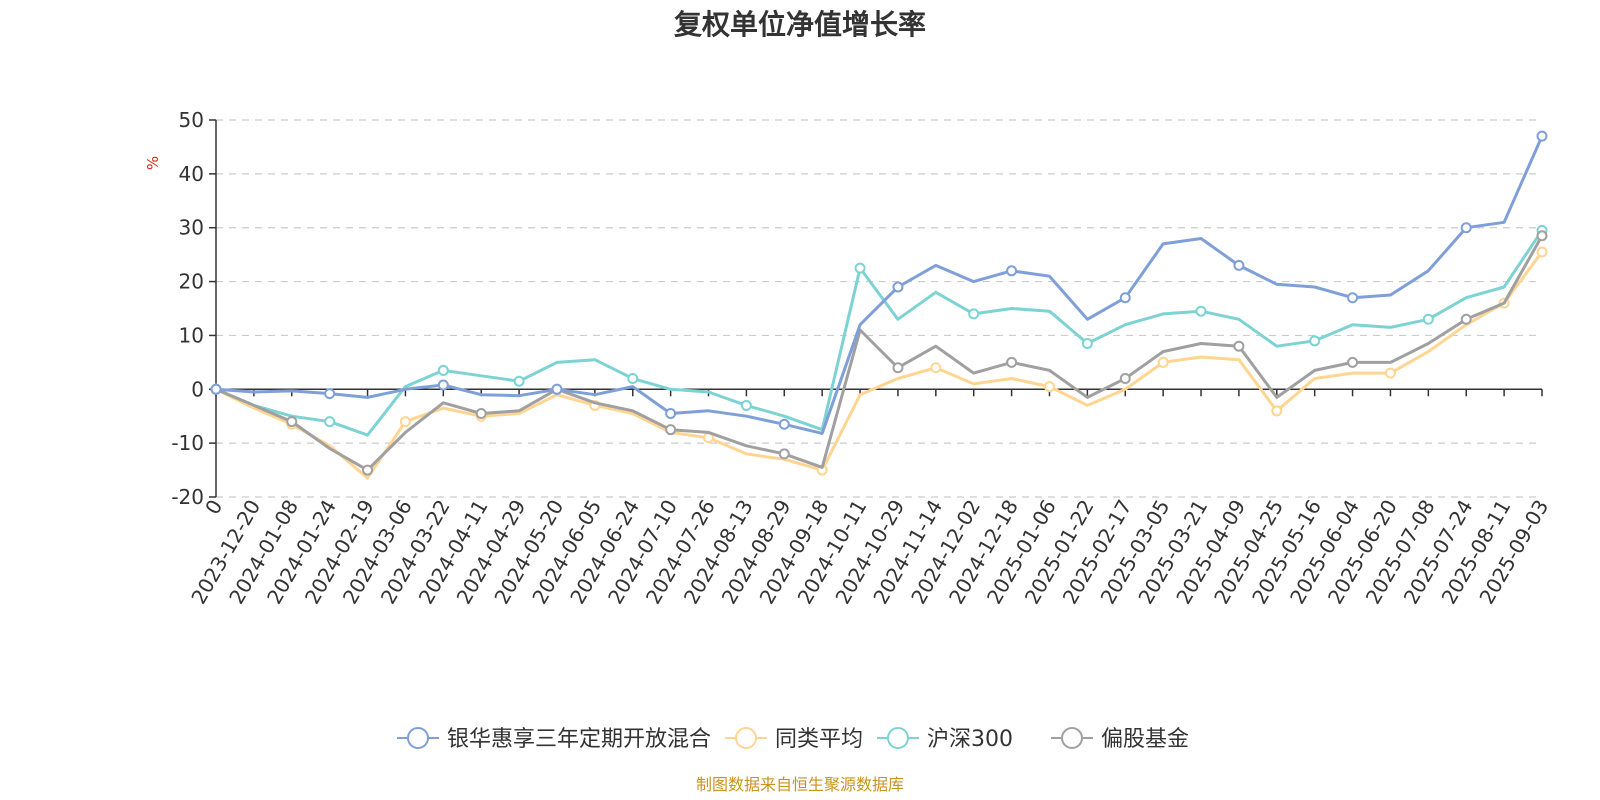  I want to click on legend-item: 沪深300, so click(945, 739).